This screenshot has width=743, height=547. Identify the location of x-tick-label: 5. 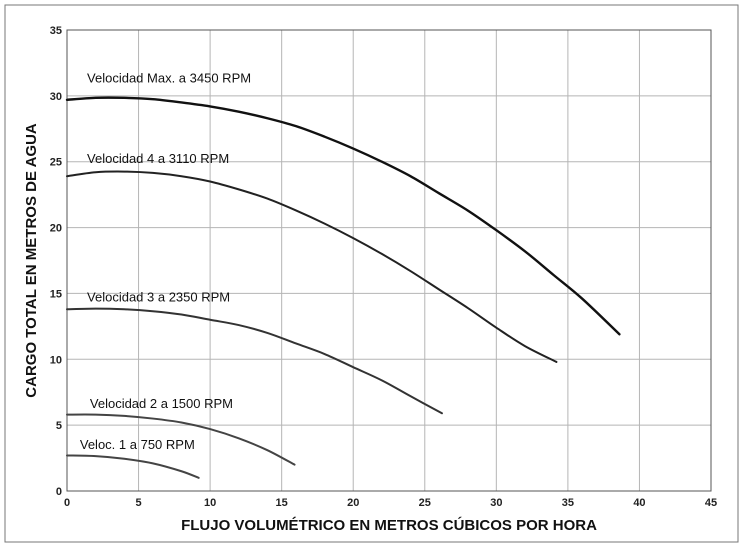
(138, 503).